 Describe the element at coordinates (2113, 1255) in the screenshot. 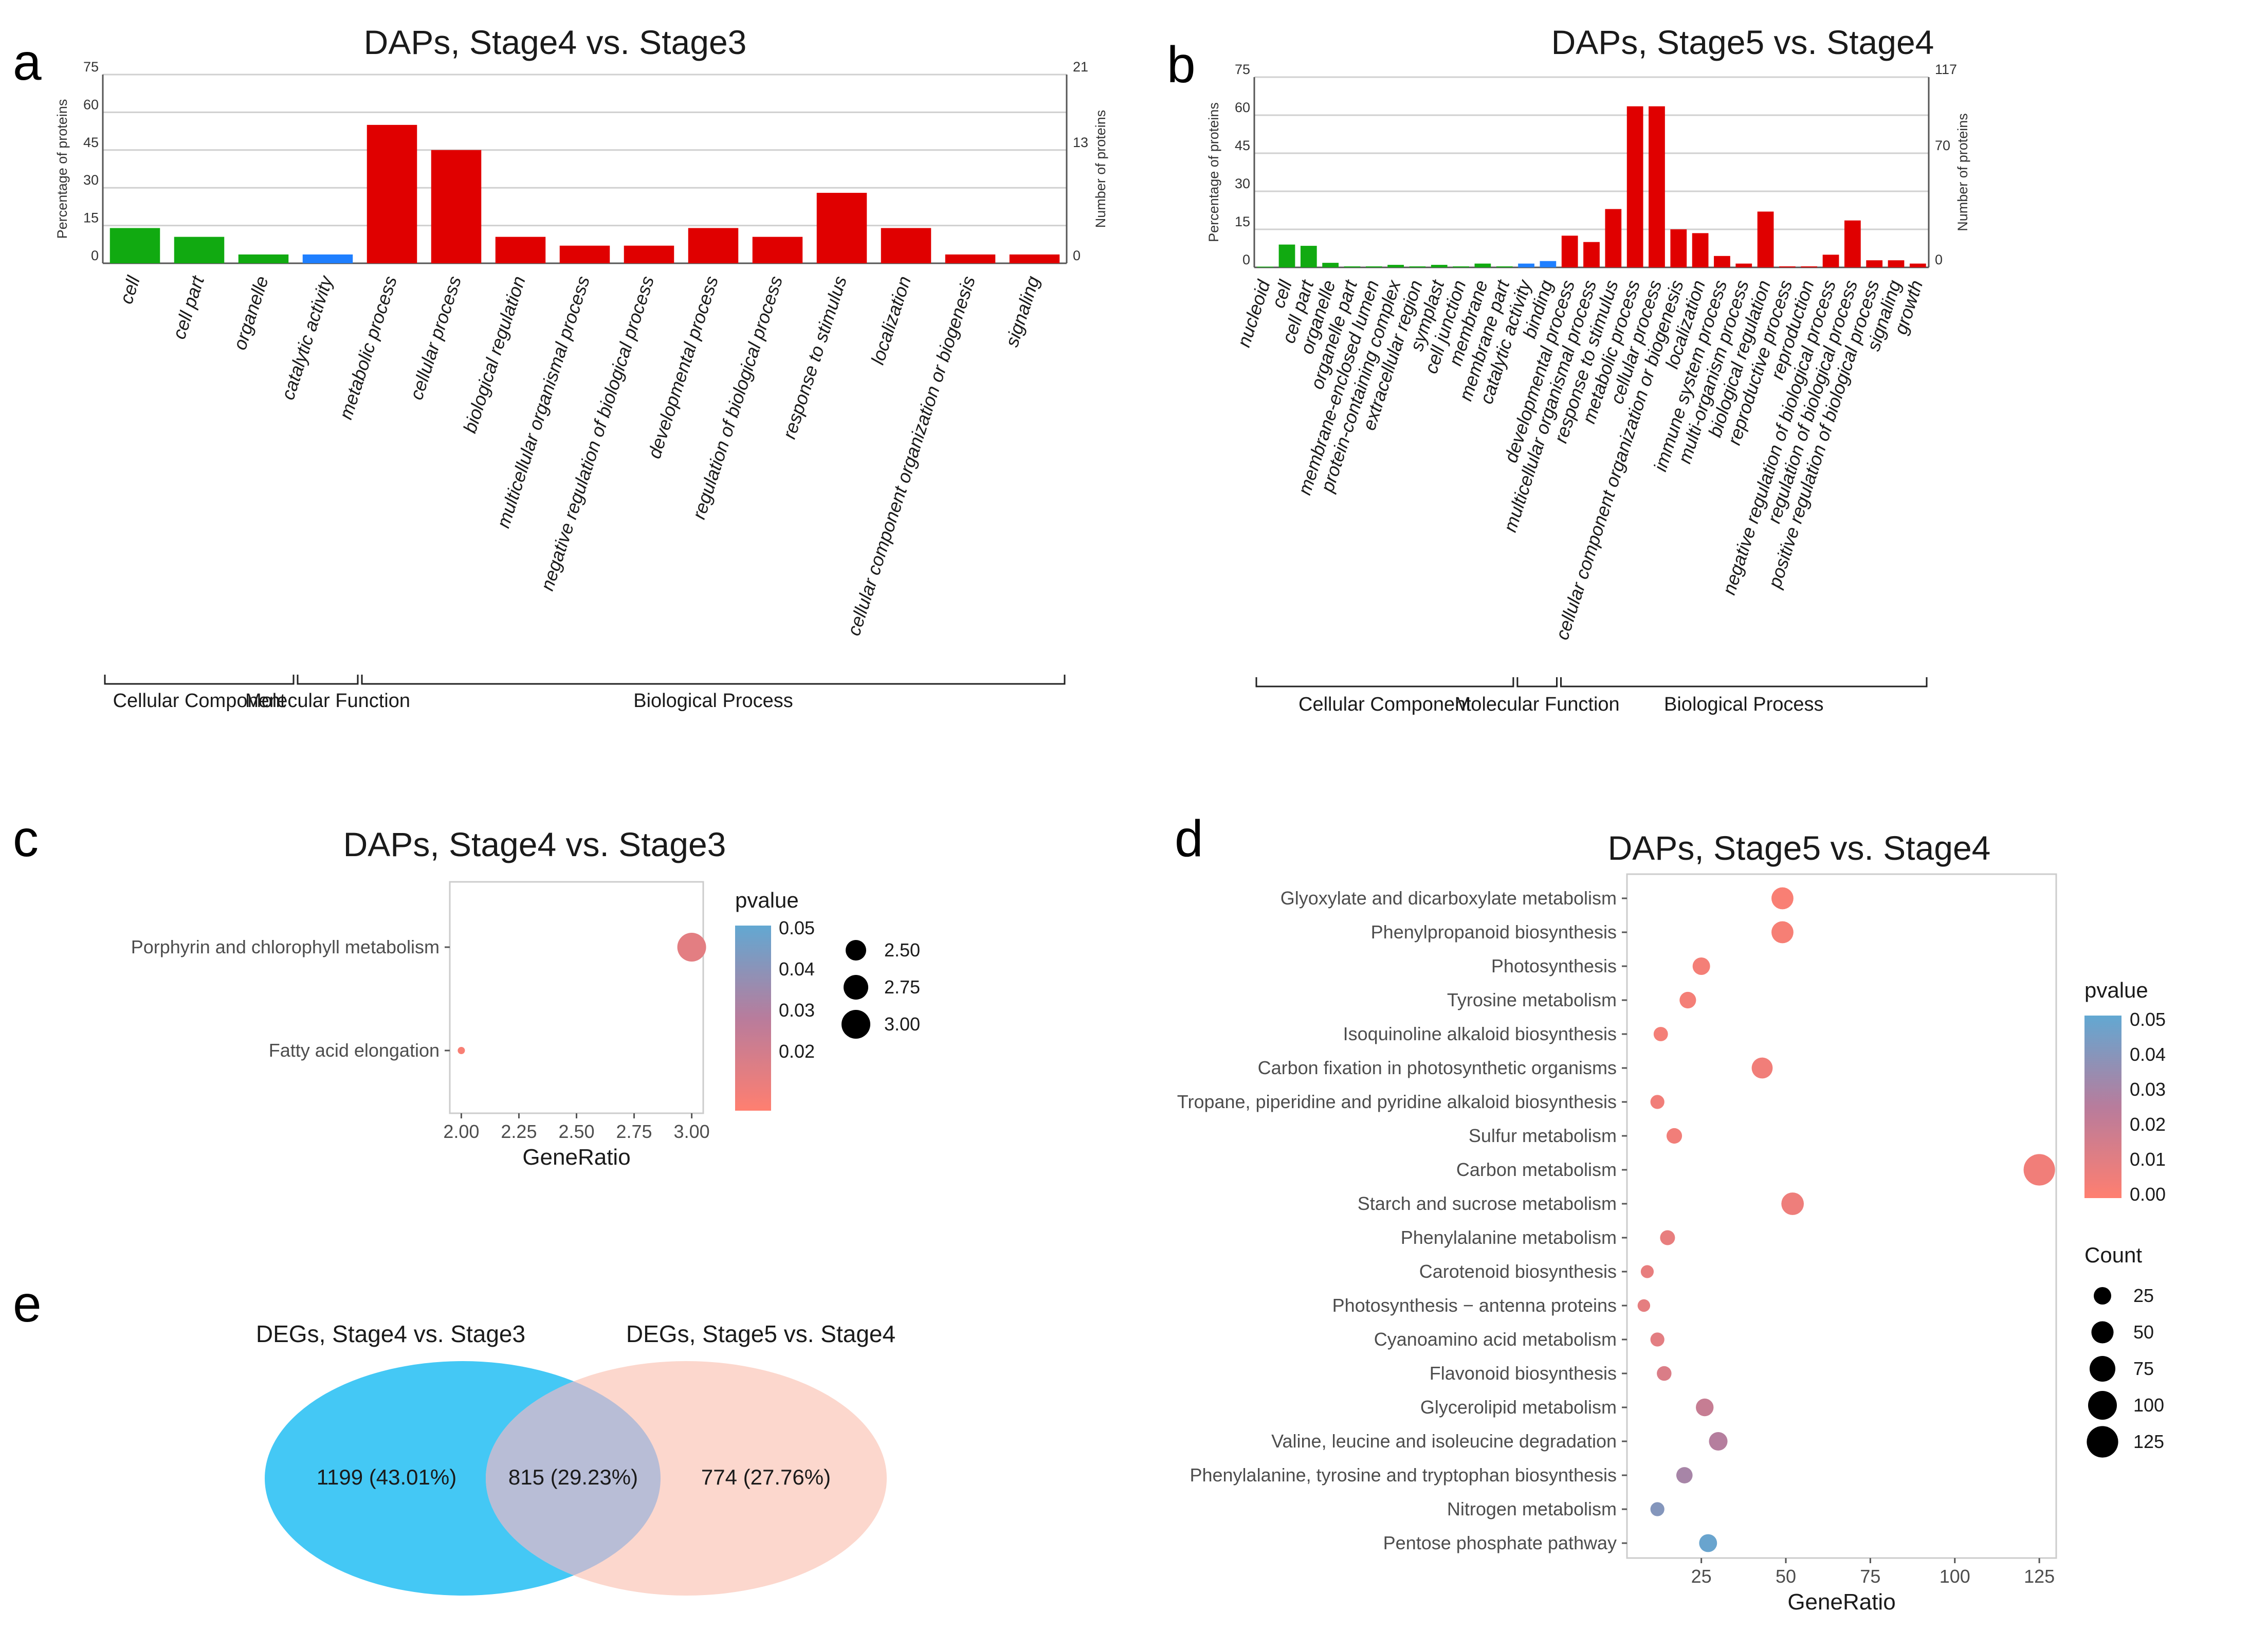

I see `size-legend-title: Count` at that location.